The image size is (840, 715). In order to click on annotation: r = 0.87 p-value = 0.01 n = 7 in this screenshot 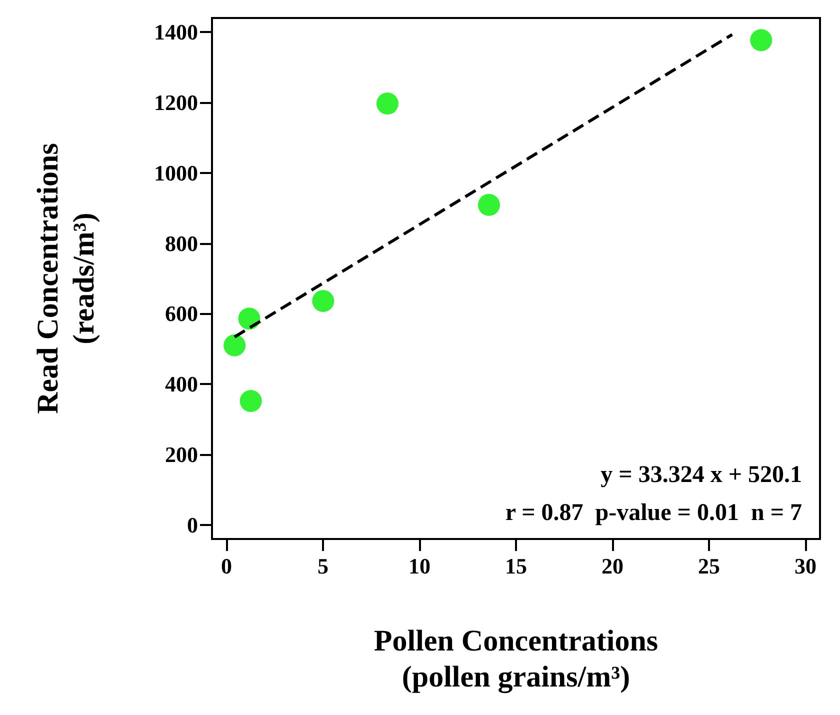, I will do `click(653, 513)`.